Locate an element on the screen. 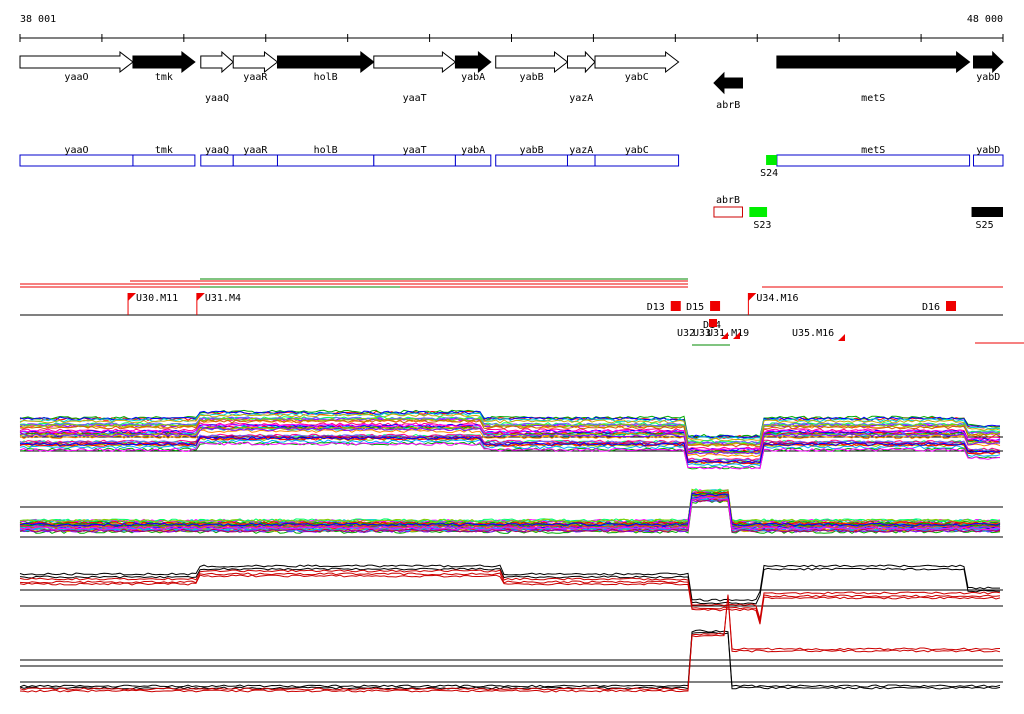 This screenshot has width=1024, height=714. cds-label: yabB is located at coordinates (532, 150).